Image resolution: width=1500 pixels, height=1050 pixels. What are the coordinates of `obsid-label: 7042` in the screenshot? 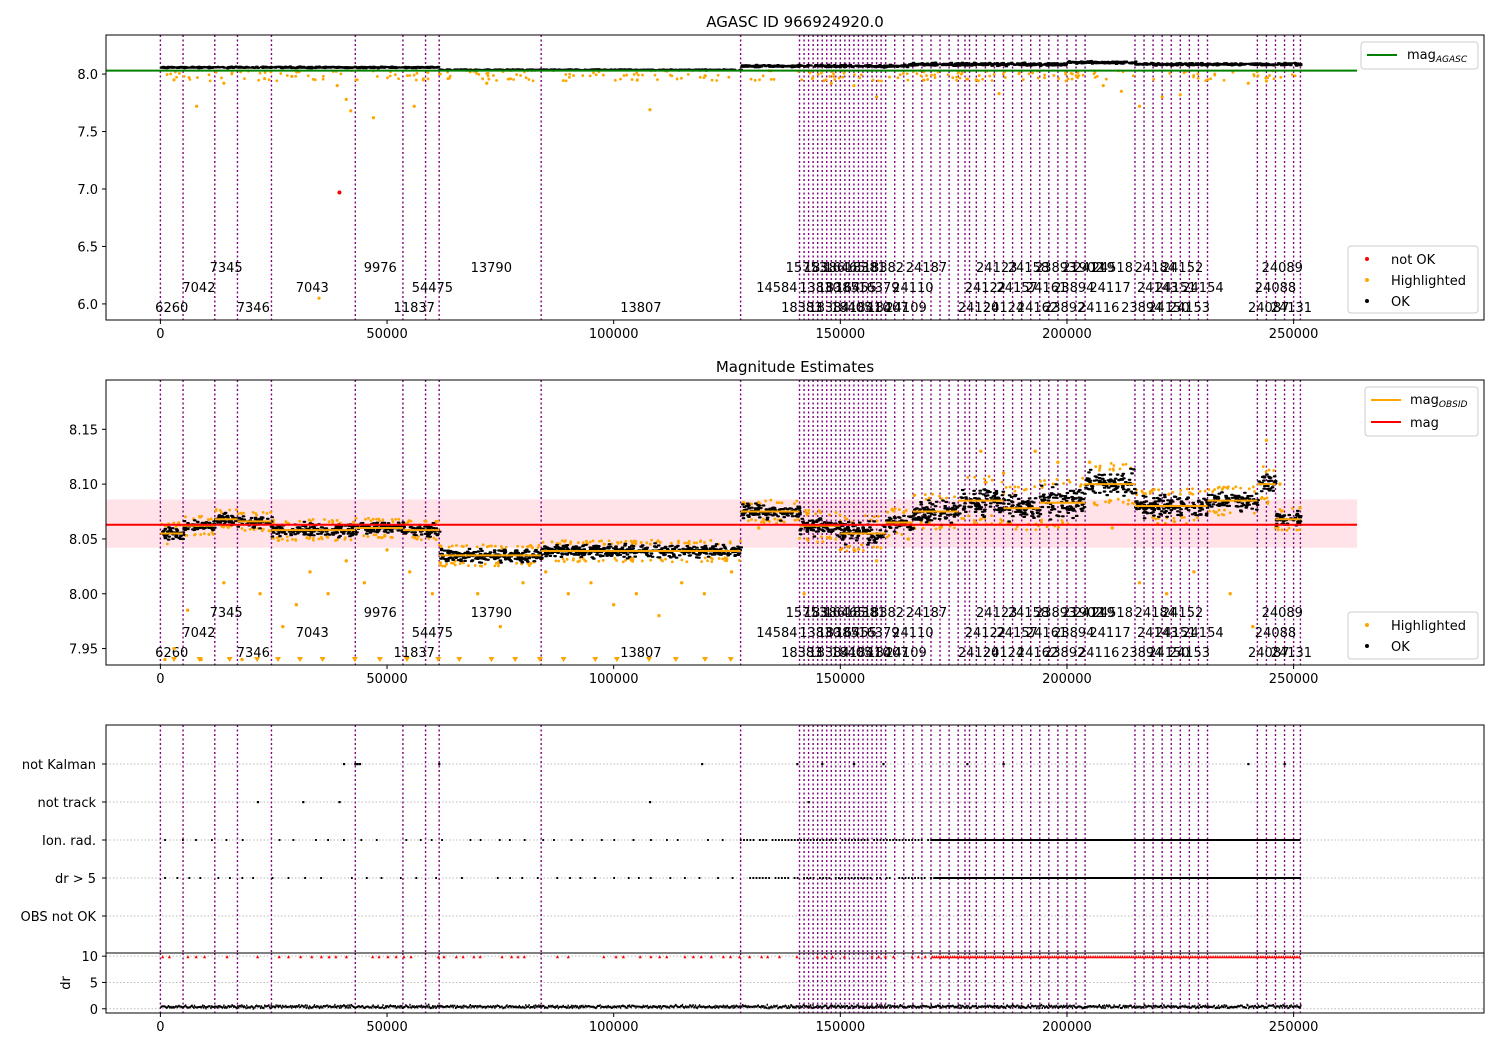 It's located at (198, 633).